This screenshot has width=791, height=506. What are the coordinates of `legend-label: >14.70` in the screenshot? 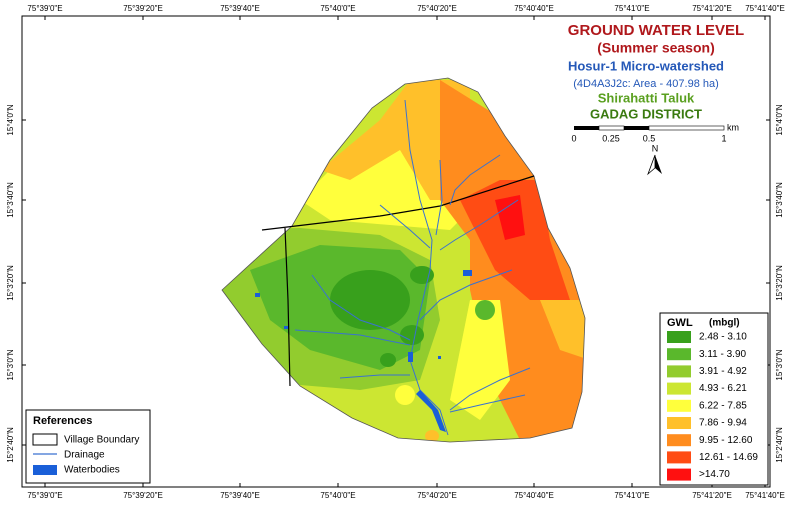 It's located at (714, 474).